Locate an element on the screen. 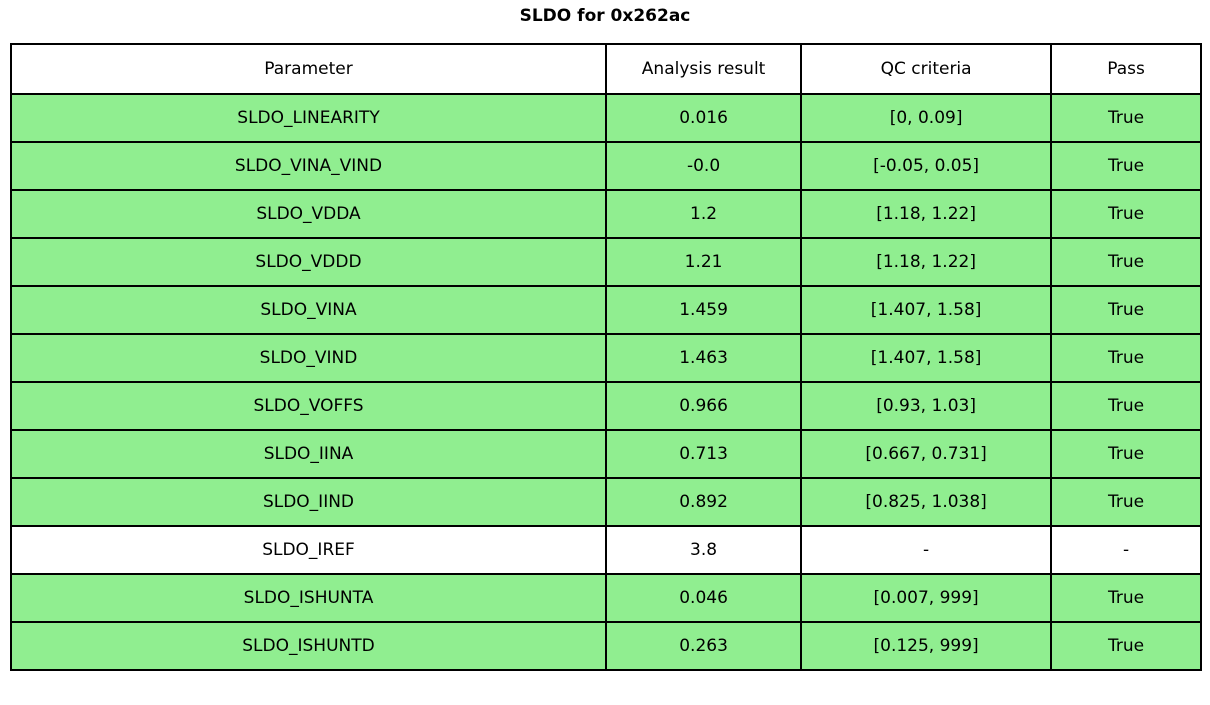  cell-parameter: SLDO_VDDD is located at coordinates (308, 262).